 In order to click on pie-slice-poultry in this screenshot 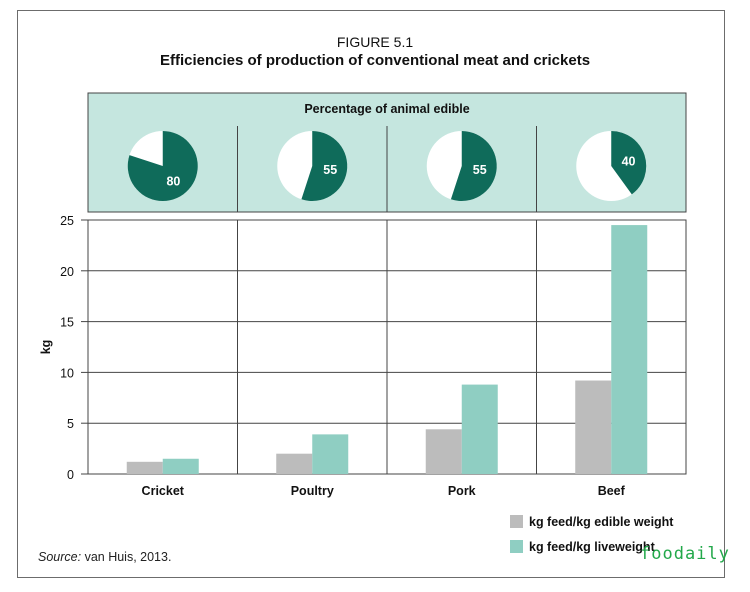, I will do `click(324, 166)`.